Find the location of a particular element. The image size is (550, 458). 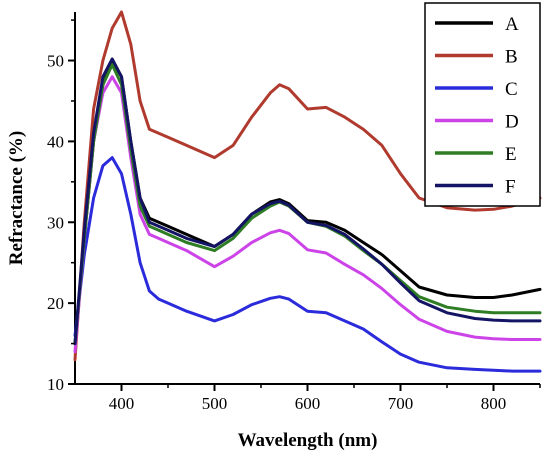

legend-label: D is located at coordinates (512, 122).